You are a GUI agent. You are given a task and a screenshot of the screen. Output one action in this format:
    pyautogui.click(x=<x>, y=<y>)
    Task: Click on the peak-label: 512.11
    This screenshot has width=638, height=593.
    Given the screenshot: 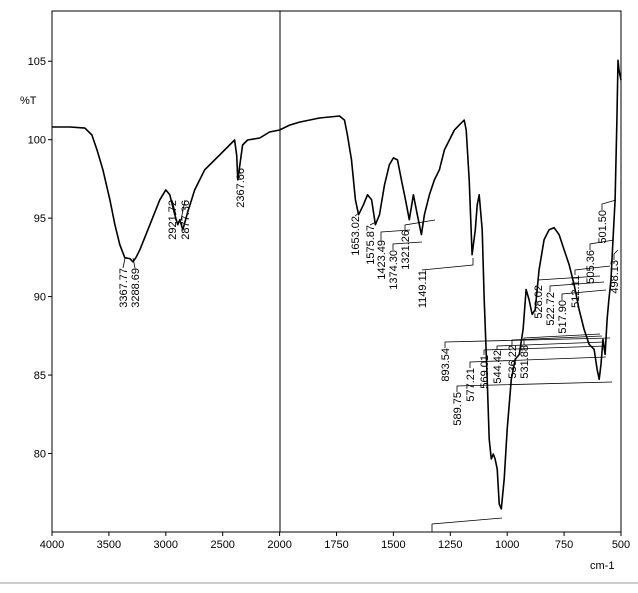 What is the action you would take?
    pyautogui.click(x=576, y=291)
    